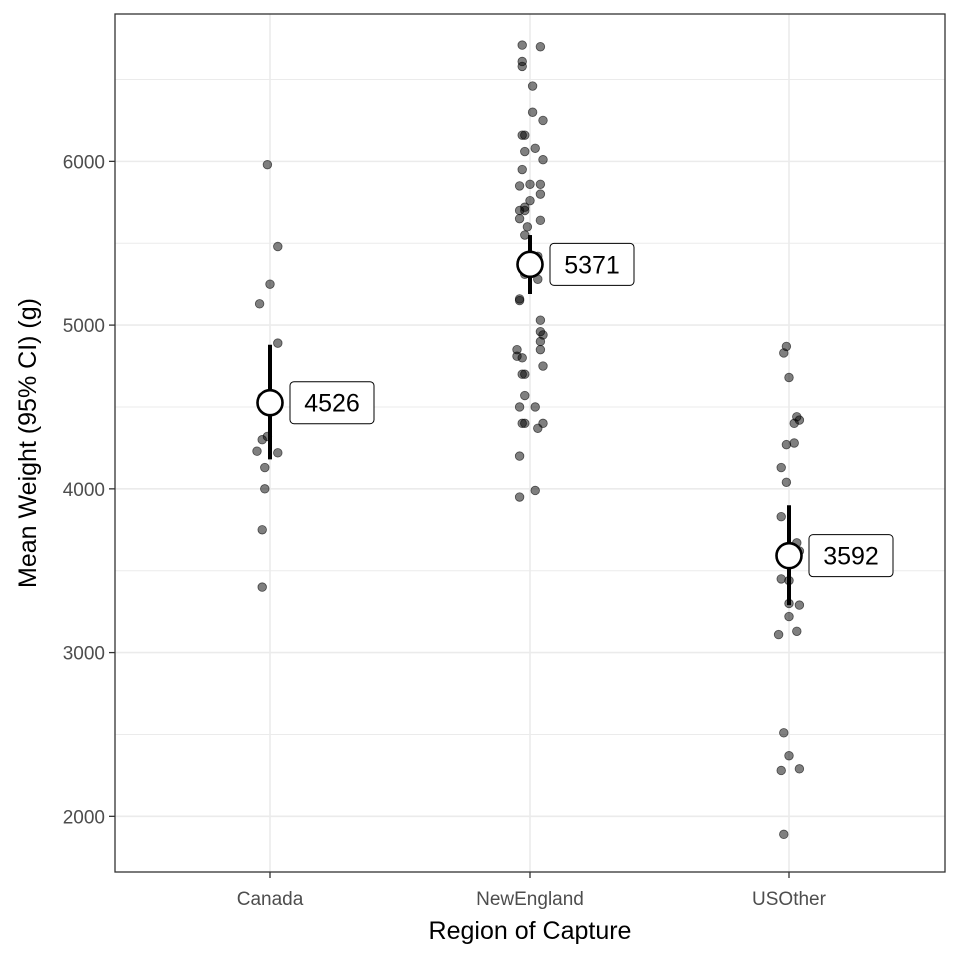 The image size is (960, 960). I want to click on mean-label: 3592, so click(851, 557).